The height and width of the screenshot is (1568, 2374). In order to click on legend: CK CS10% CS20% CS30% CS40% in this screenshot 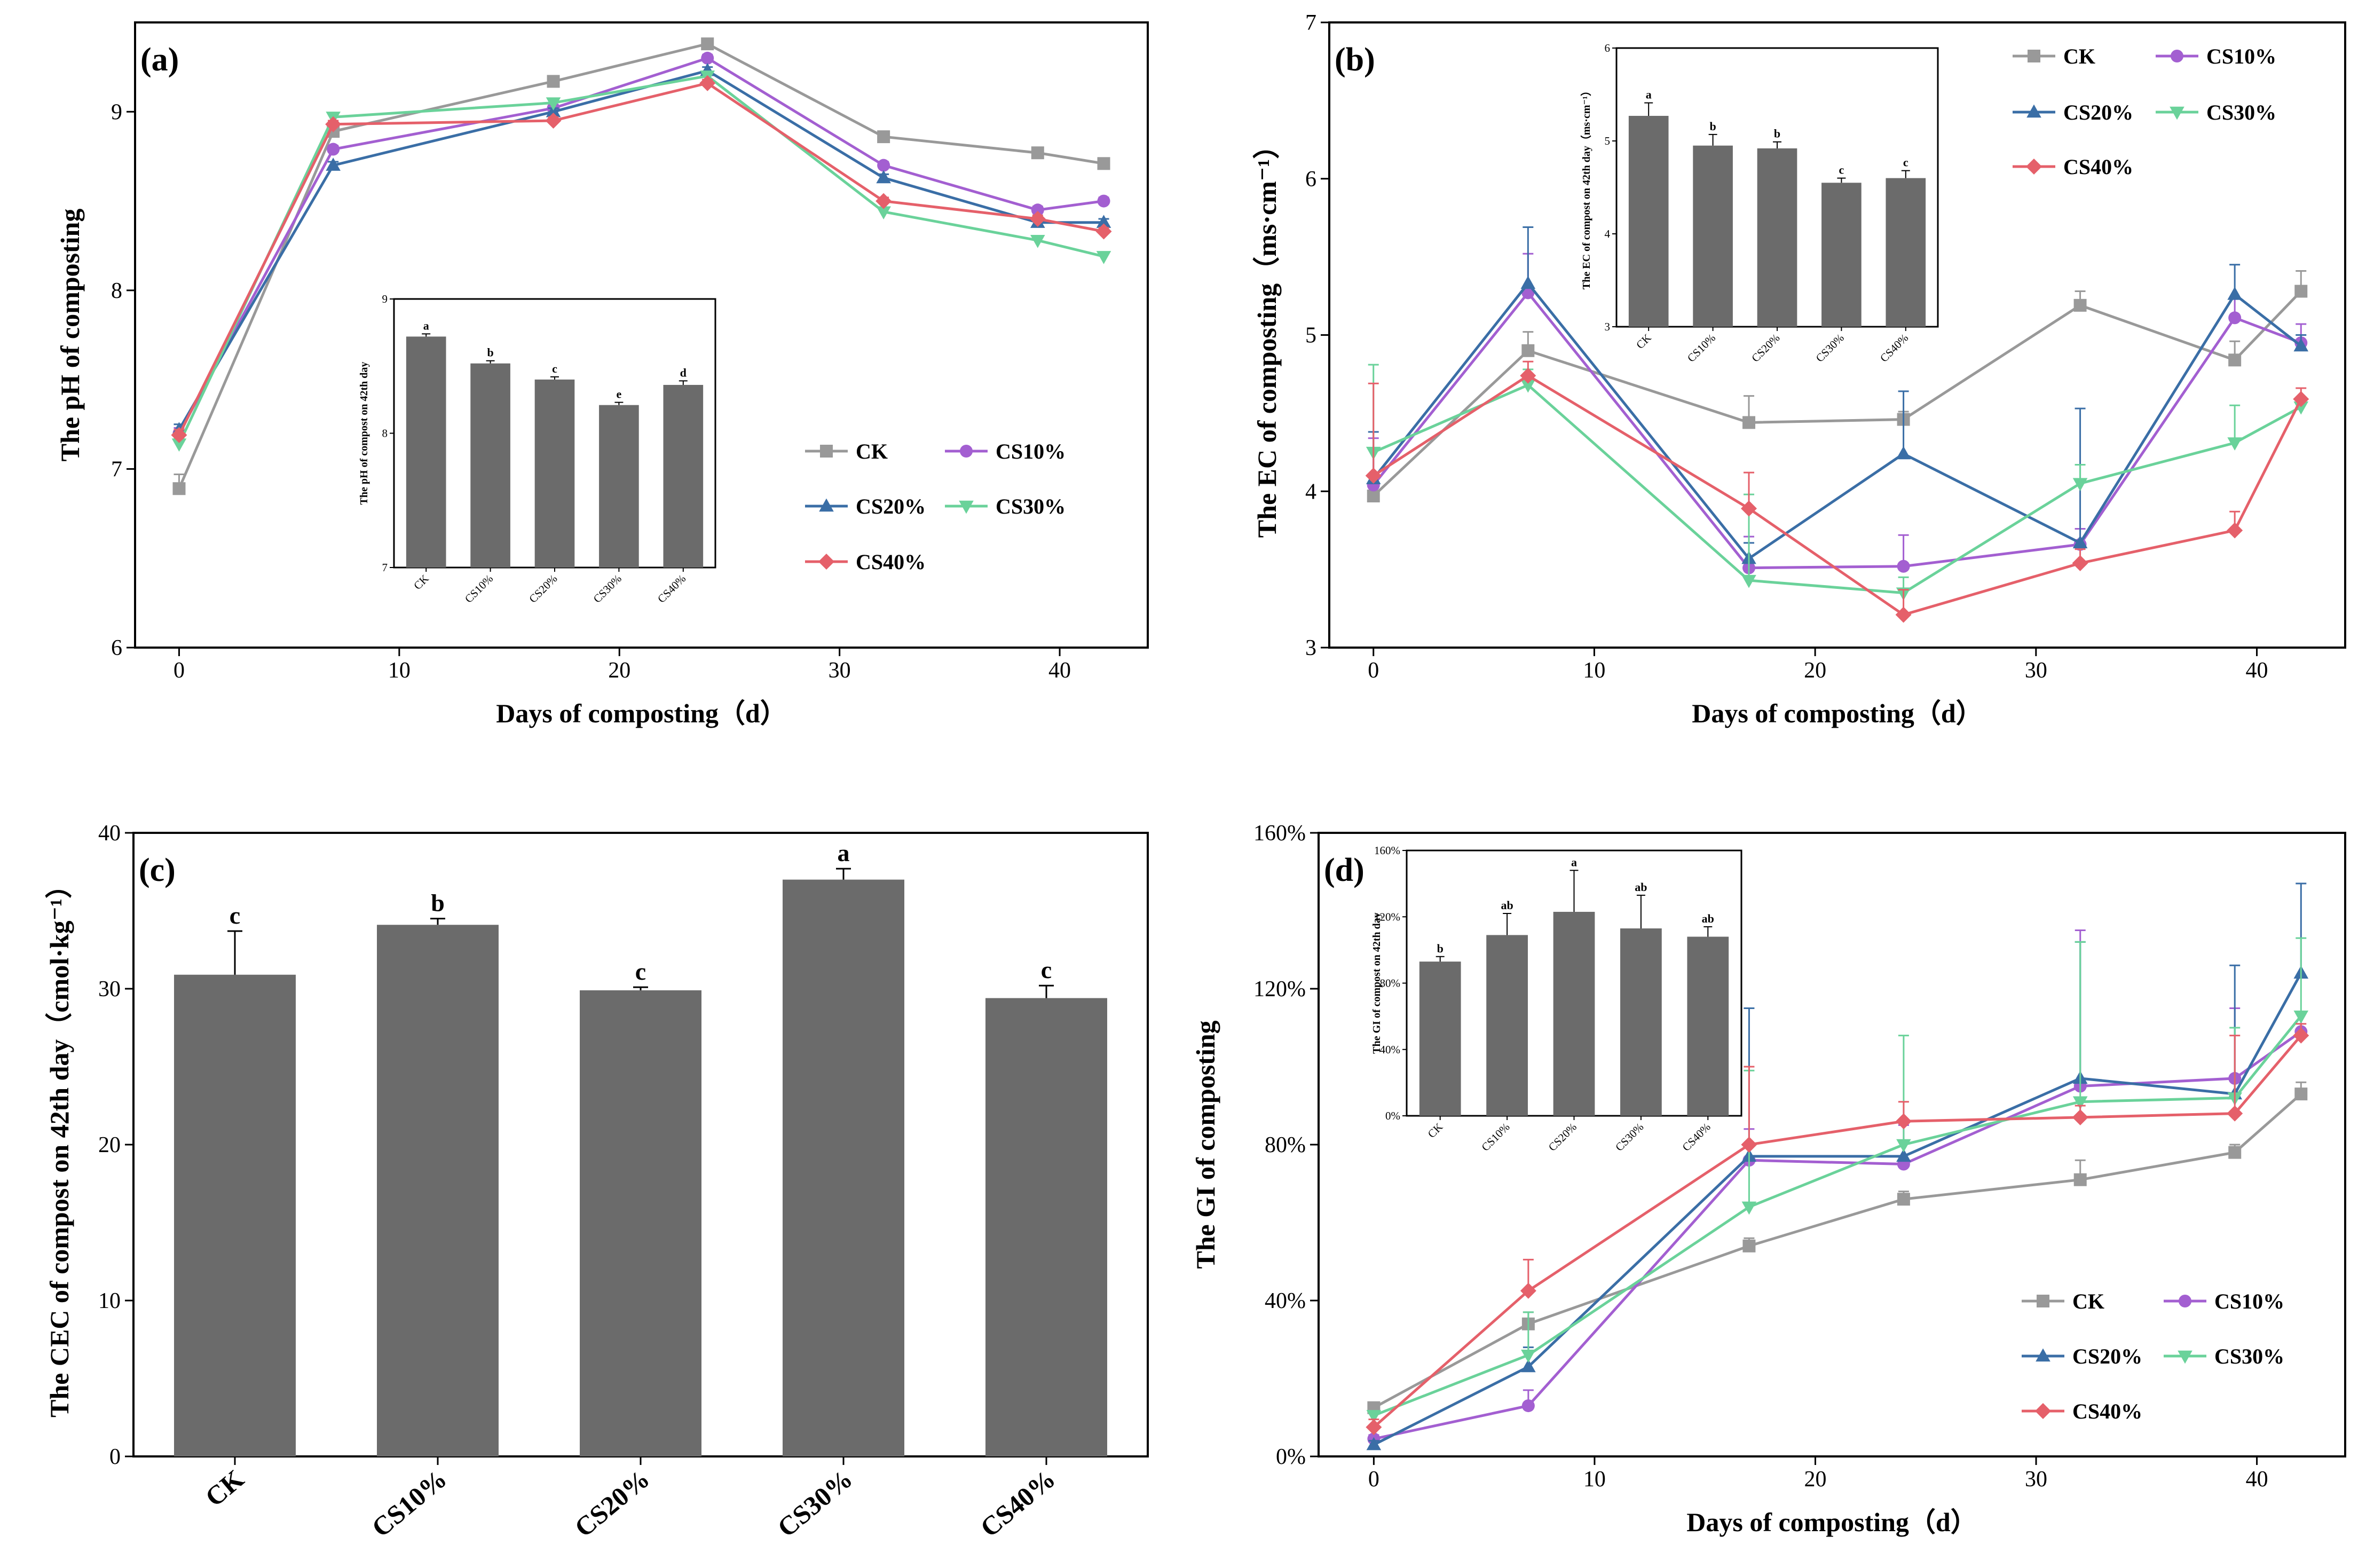, I will do `click(2144, 112)`.